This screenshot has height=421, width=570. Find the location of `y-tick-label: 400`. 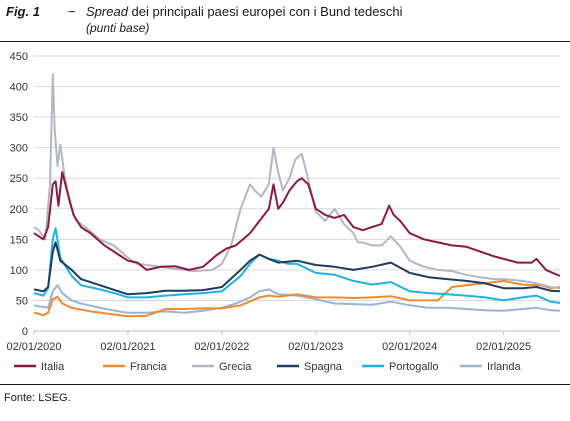

y-tick-label: 400 is located at coordinates (19, 88).